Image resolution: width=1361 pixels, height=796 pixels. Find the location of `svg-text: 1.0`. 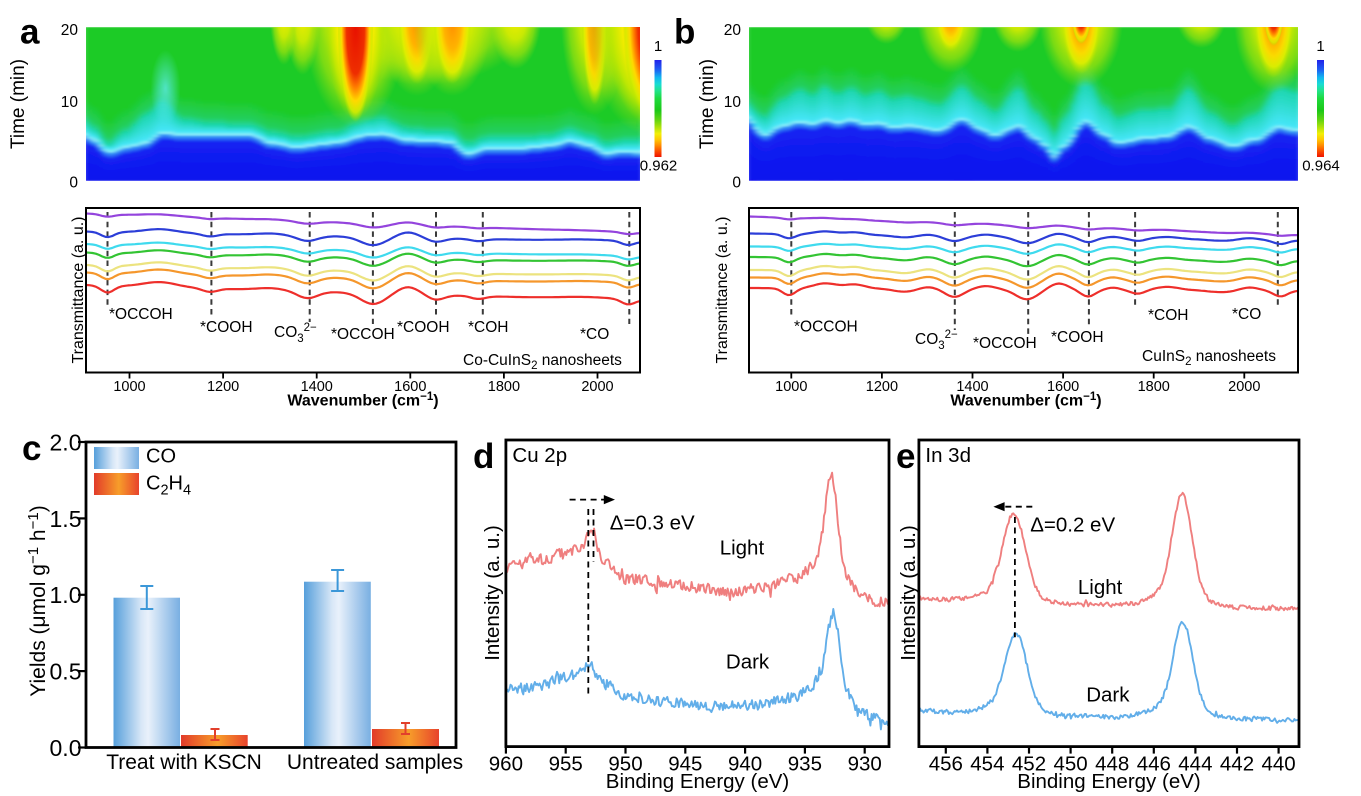

svg-text: 1.0 is located at coordinates (66, 595).